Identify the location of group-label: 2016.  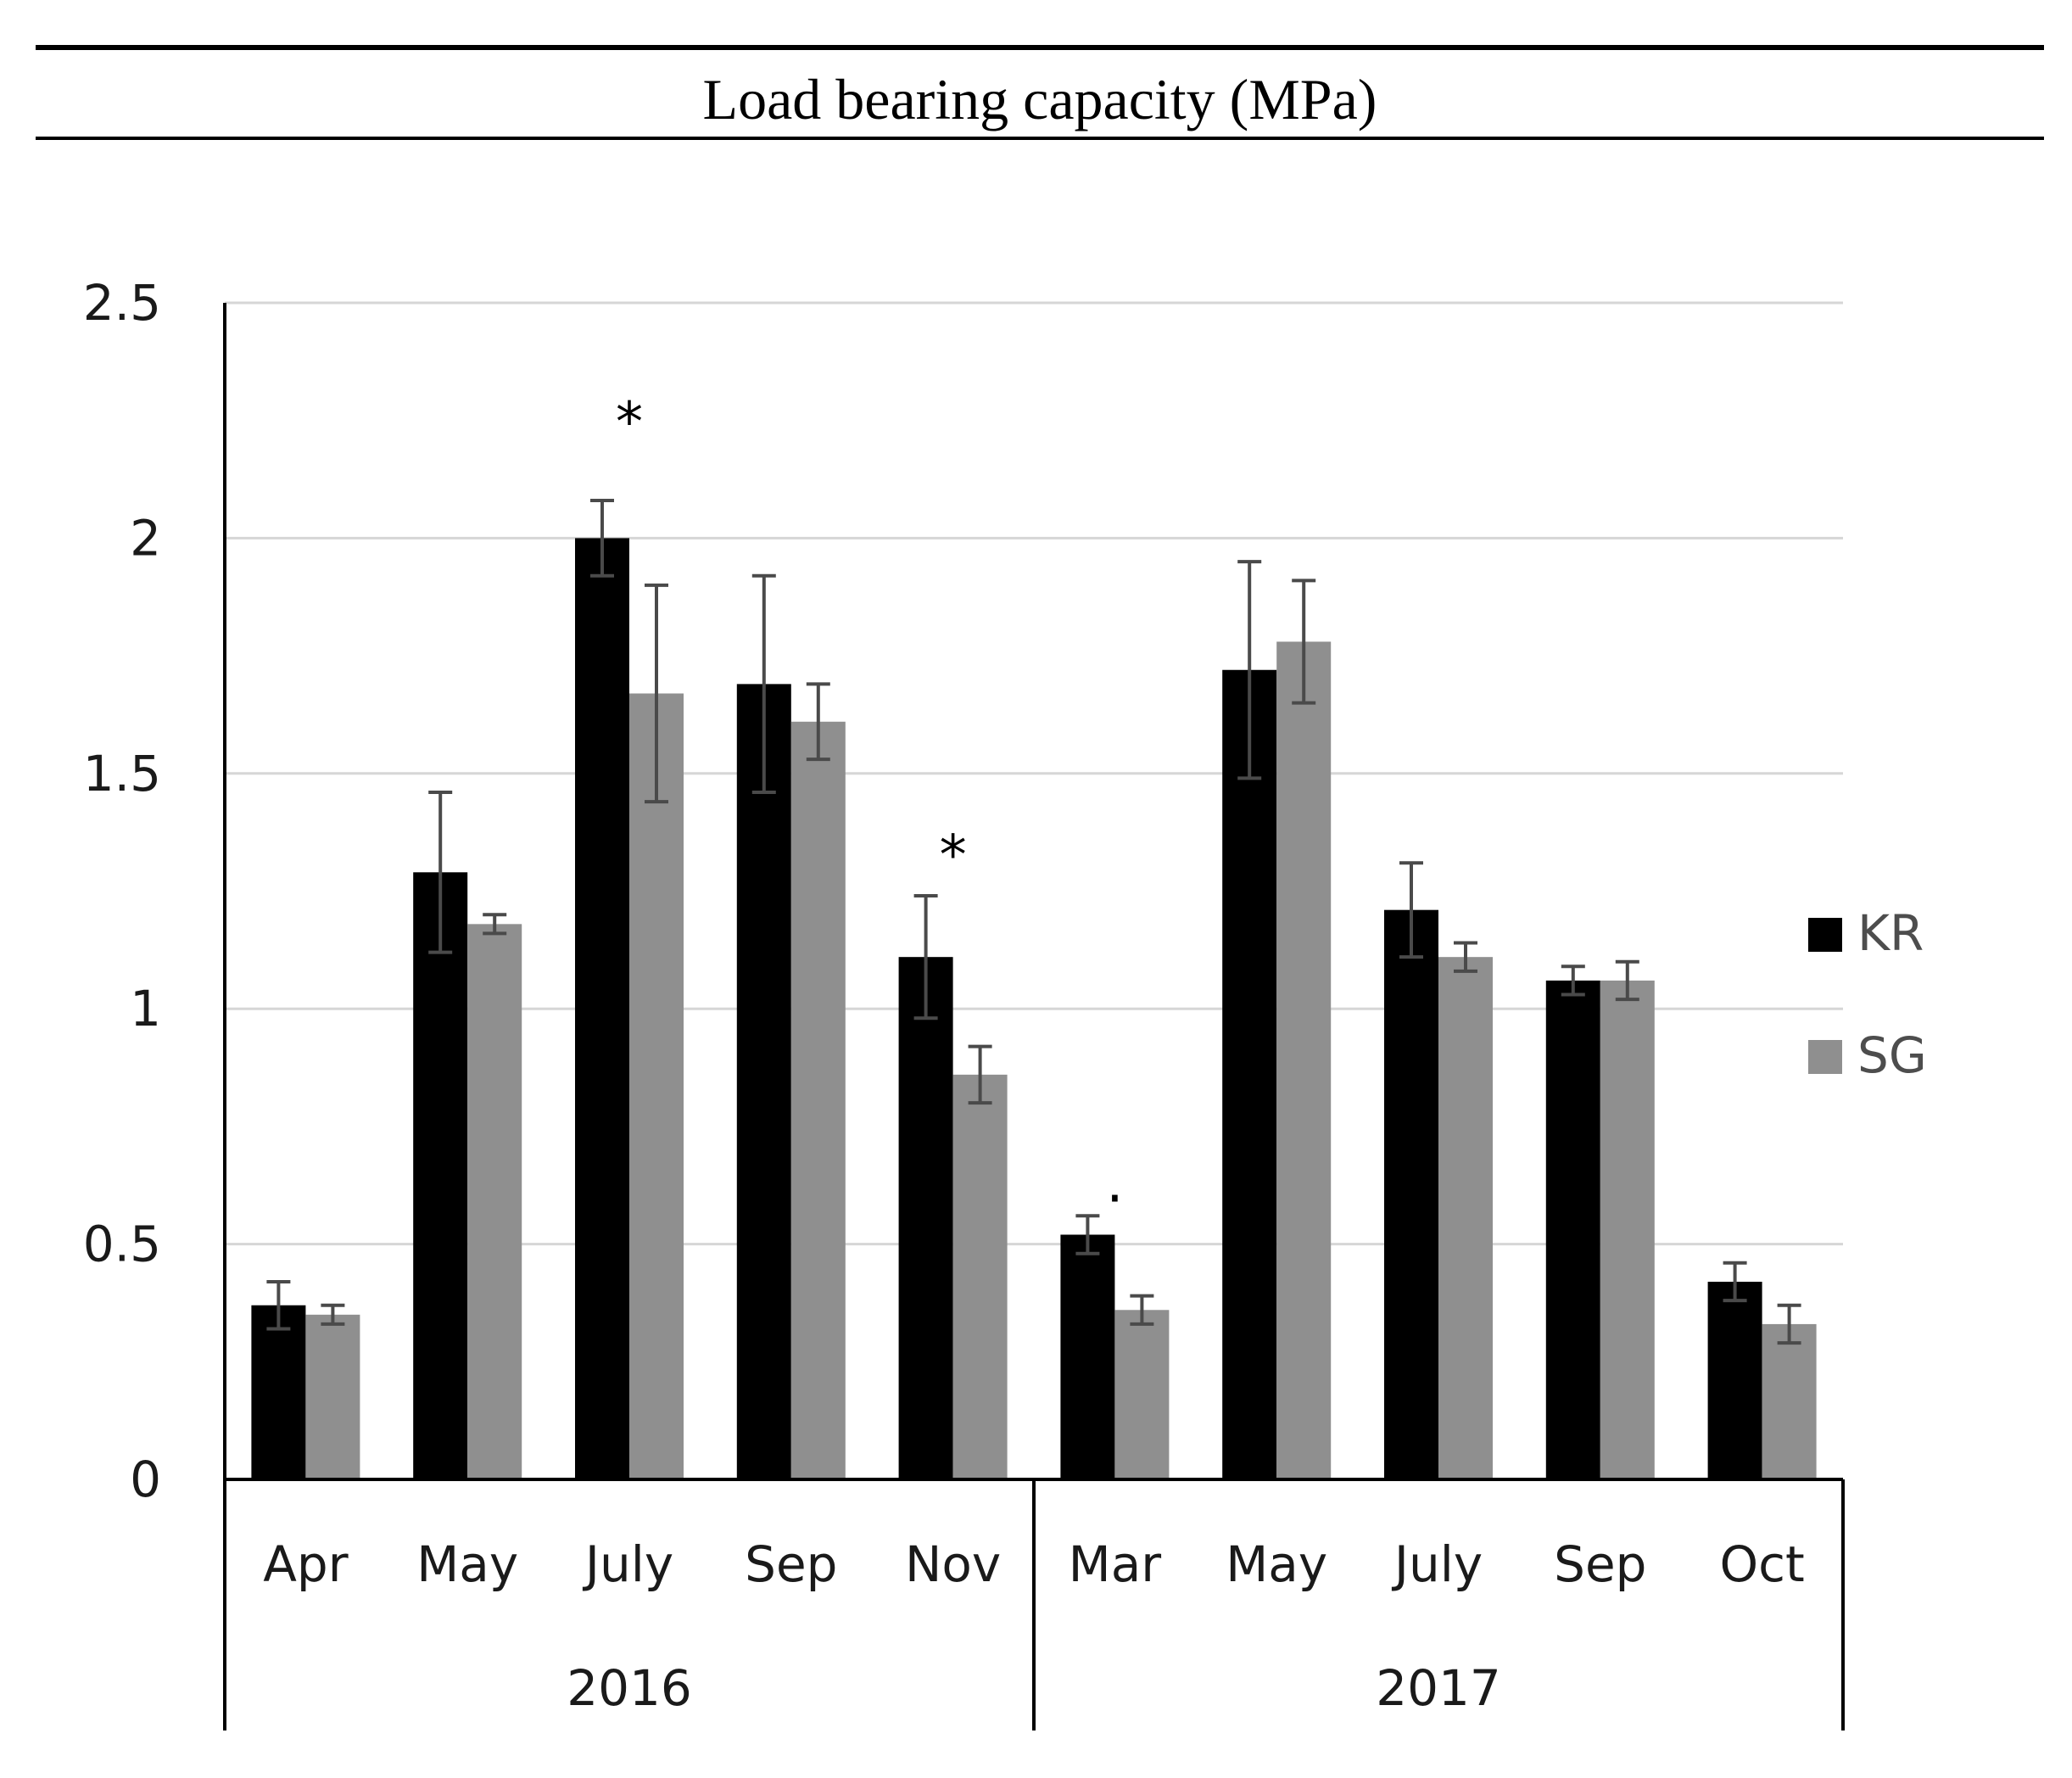
(629, 1688).